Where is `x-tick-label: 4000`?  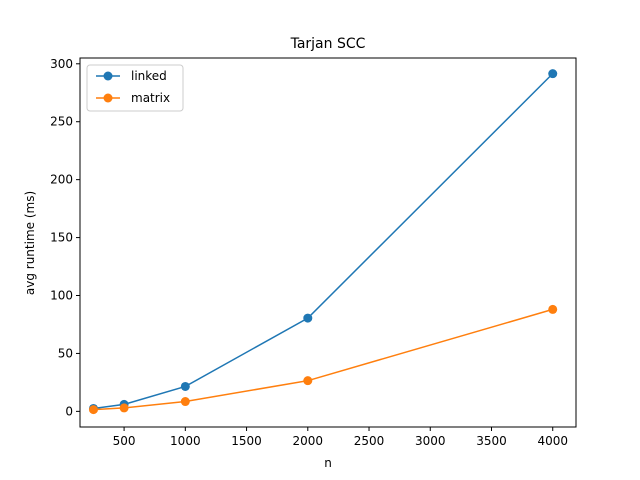
x-tick-label: 4000 is located at coordinates (552, 441).